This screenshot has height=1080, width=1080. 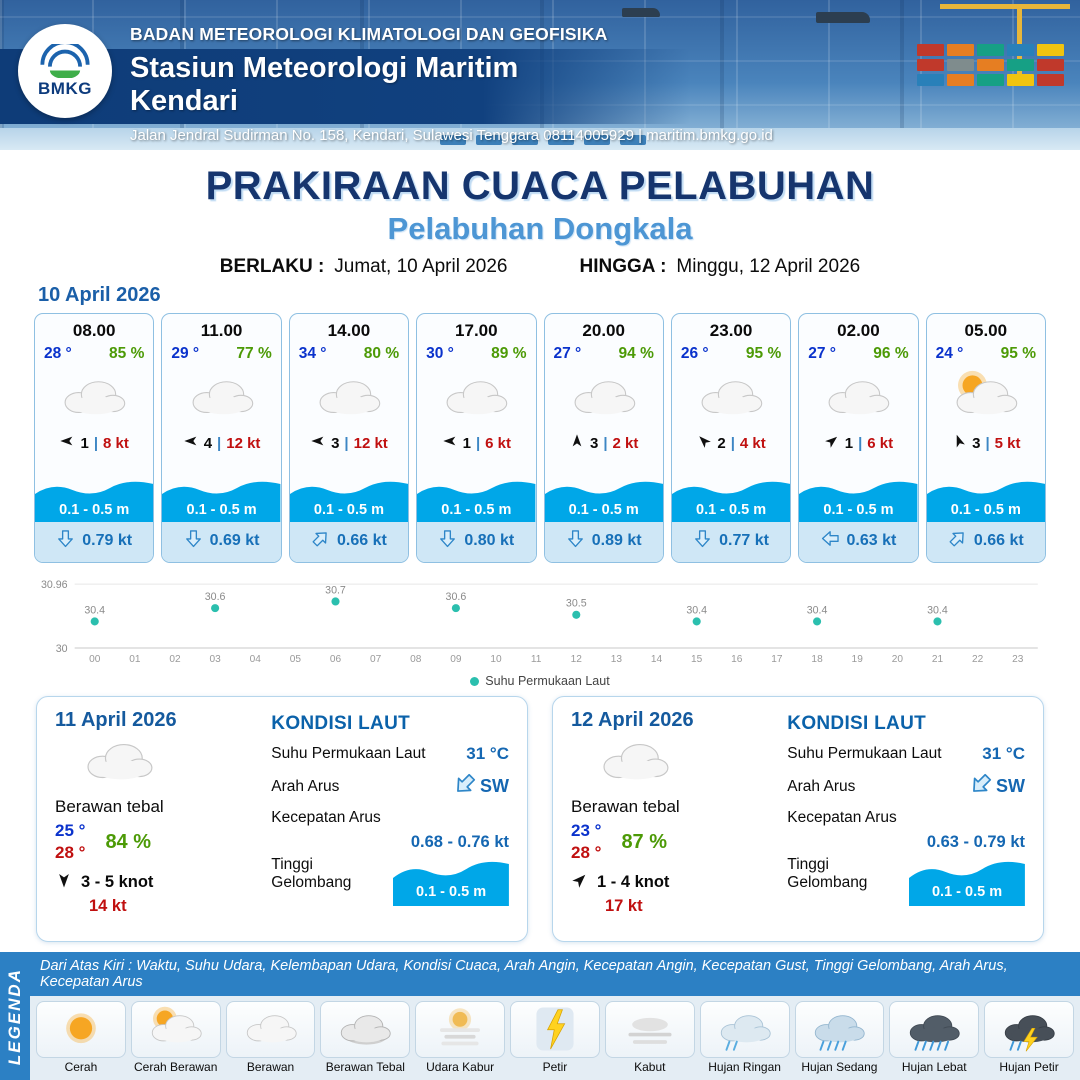 I want to click on time-label: 08.00, so click(x=94, y=330).